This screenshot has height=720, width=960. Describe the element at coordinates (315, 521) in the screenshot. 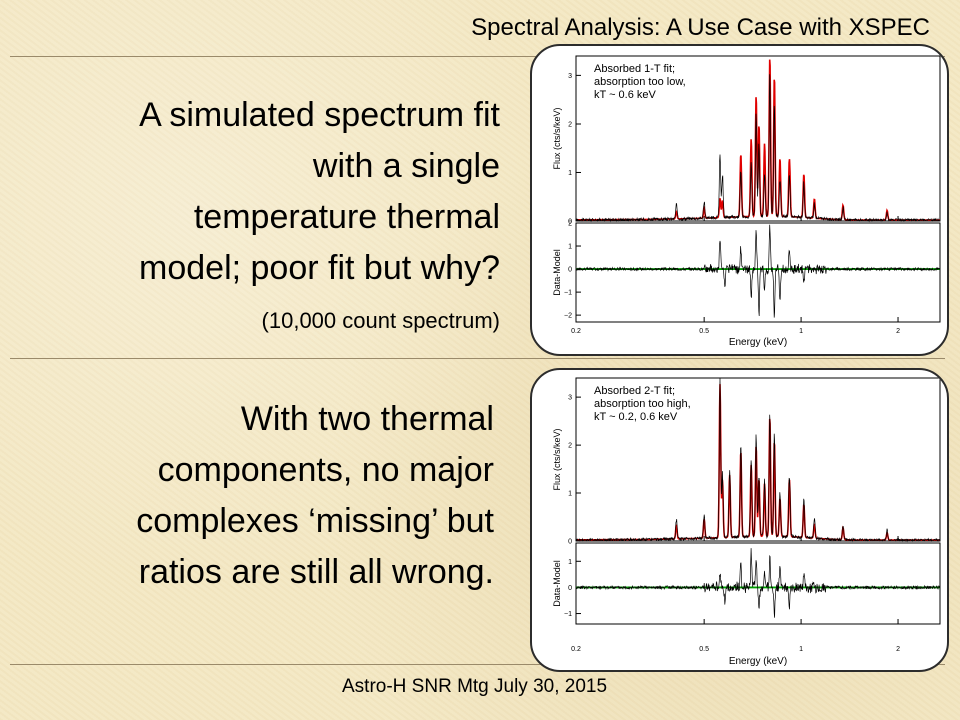

I see `bottom-text-line: complexes ‘missing’ but` at that location.